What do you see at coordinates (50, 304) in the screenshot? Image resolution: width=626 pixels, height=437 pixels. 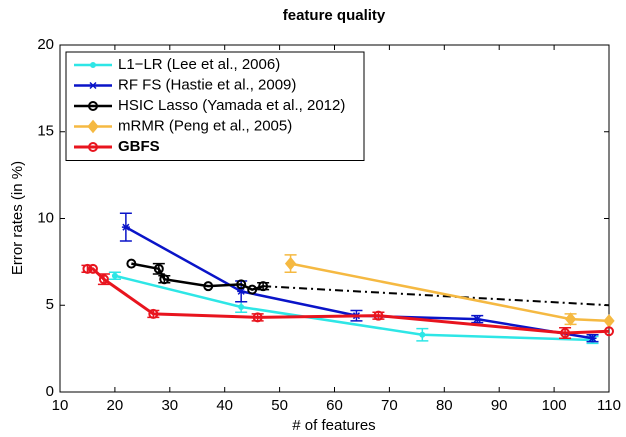 I see `y-tick-label: 5` at bounding box center [50, 304].